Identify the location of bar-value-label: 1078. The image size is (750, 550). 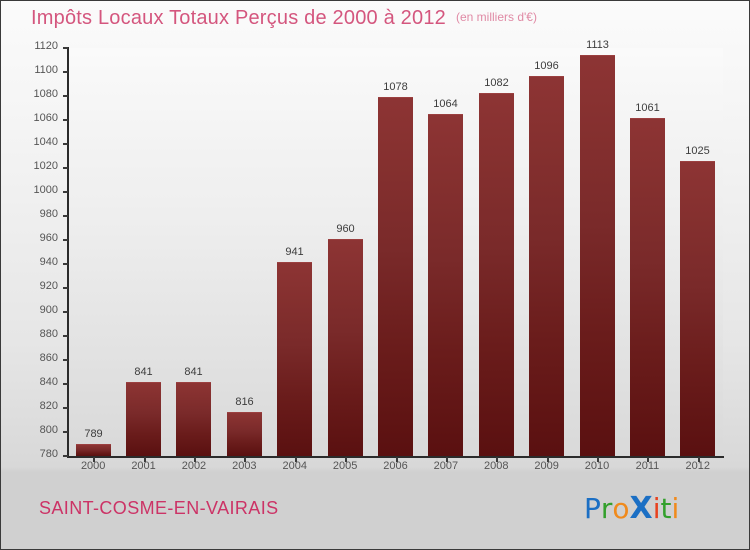
(395, 87).